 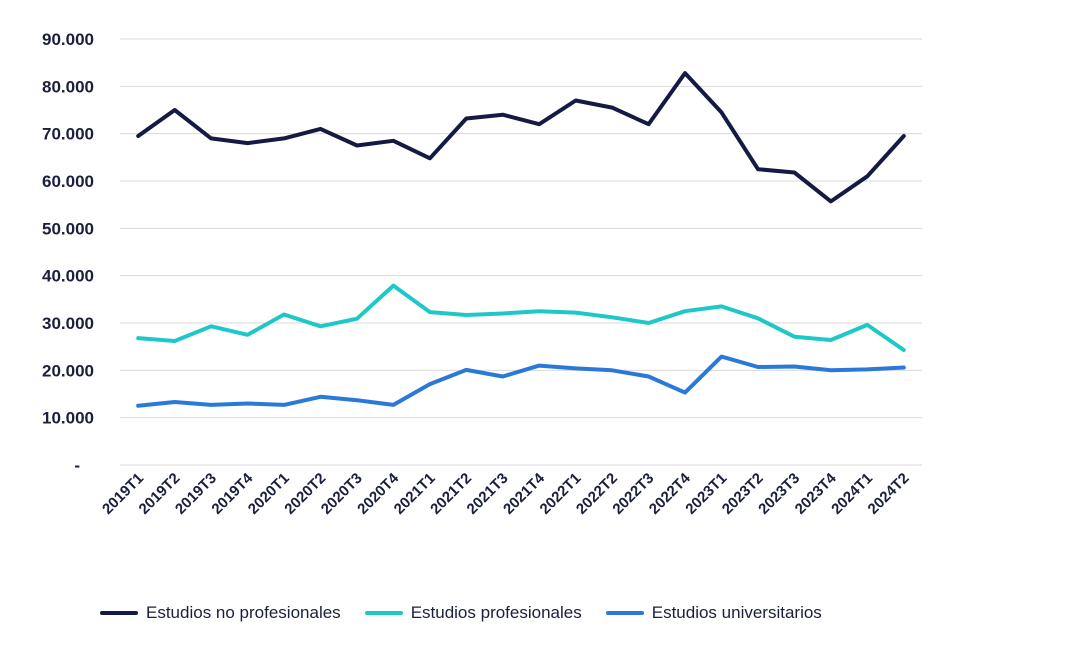 I want to click on y-tick-label: 60.000, so click(x=68, y=181).